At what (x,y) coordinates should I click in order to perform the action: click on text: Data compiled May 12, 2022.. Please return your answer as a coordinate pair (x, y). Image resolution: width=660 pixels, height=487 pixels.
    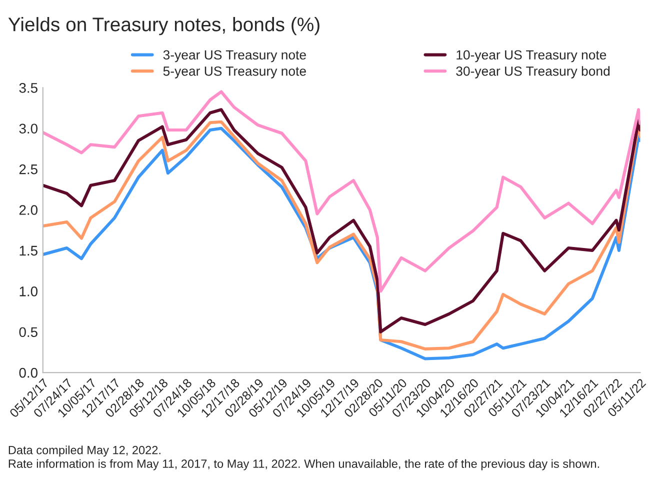
    Looking at the image, I should click on (84, 451).